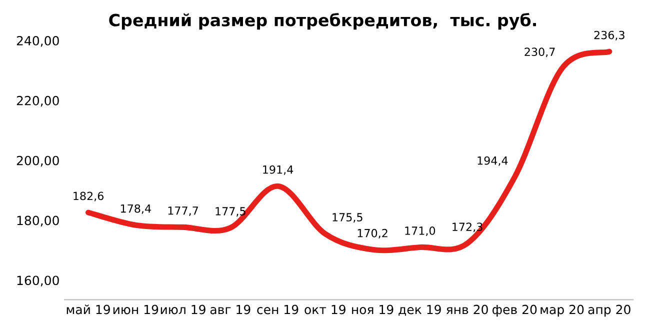  What do you see at coordinates (277, 309) in the screenshot?
I see `x-tick-label: сен 19` at bounding box center [277, 309].